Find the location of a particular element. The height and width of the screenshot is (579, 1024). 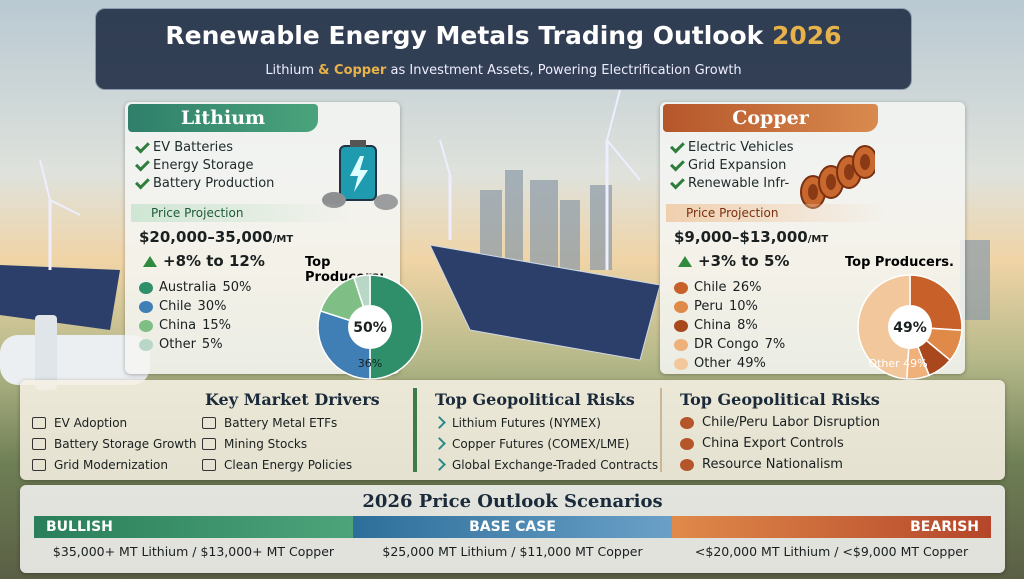

use-text: Renewable Infr- is located at coordinates (739, 183).